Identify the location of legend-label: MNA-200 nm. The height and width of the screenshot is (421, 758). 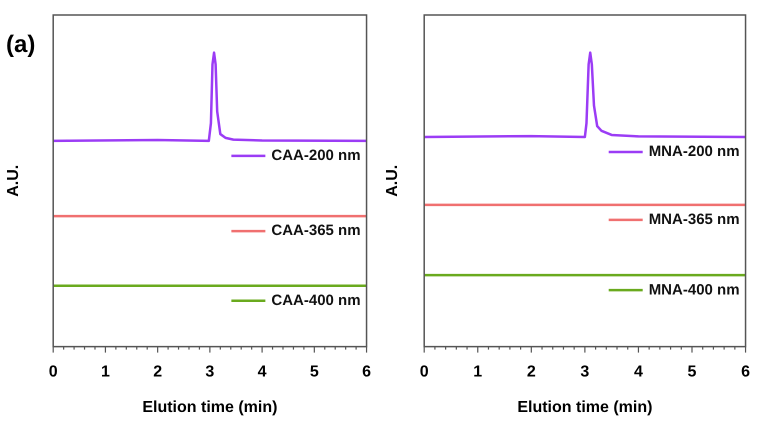
(694, 151).